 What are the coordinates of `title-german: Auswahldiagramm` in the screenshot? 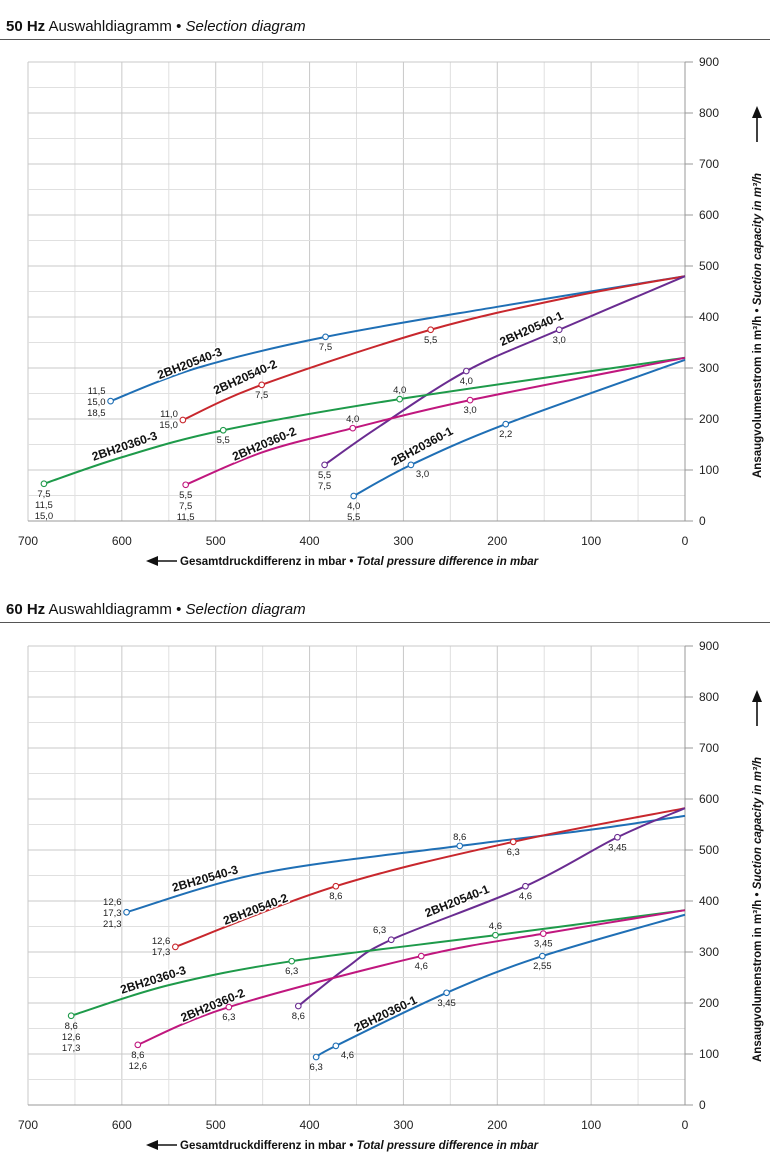 It's located at (110, 609).